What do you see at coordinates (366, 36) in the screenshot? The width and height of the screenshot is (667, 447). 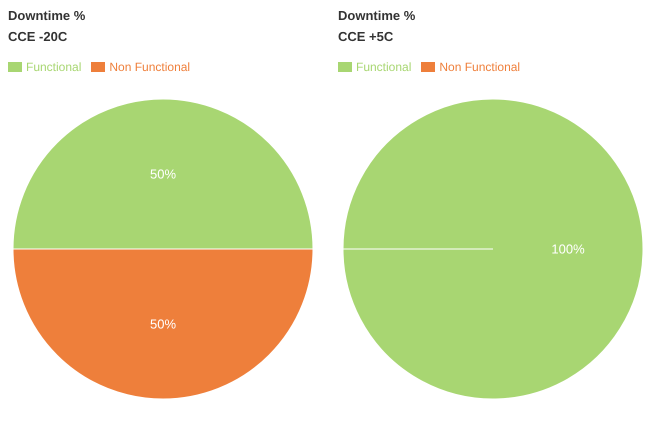 I see `chart-subtitle: CCE +5C` at bounding box center [366, 36].